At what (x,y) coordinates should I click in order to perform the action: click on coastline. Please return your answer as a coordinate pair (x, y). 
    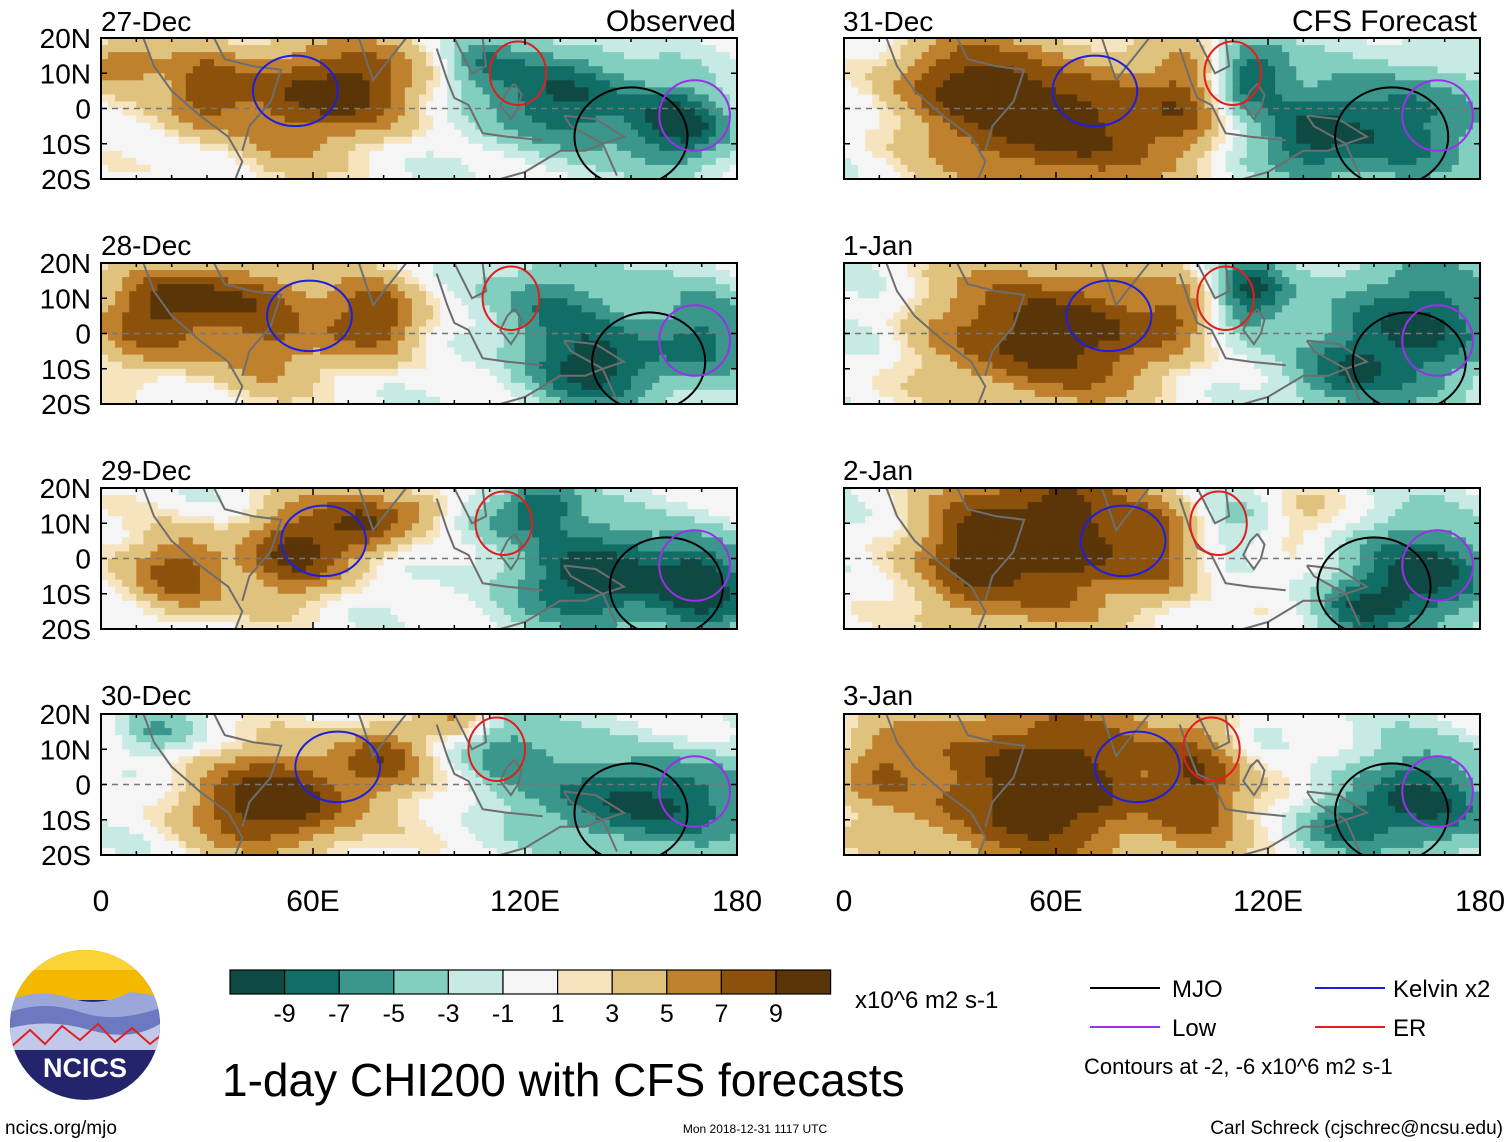
    Looking at the image, I should click on (470, 281).